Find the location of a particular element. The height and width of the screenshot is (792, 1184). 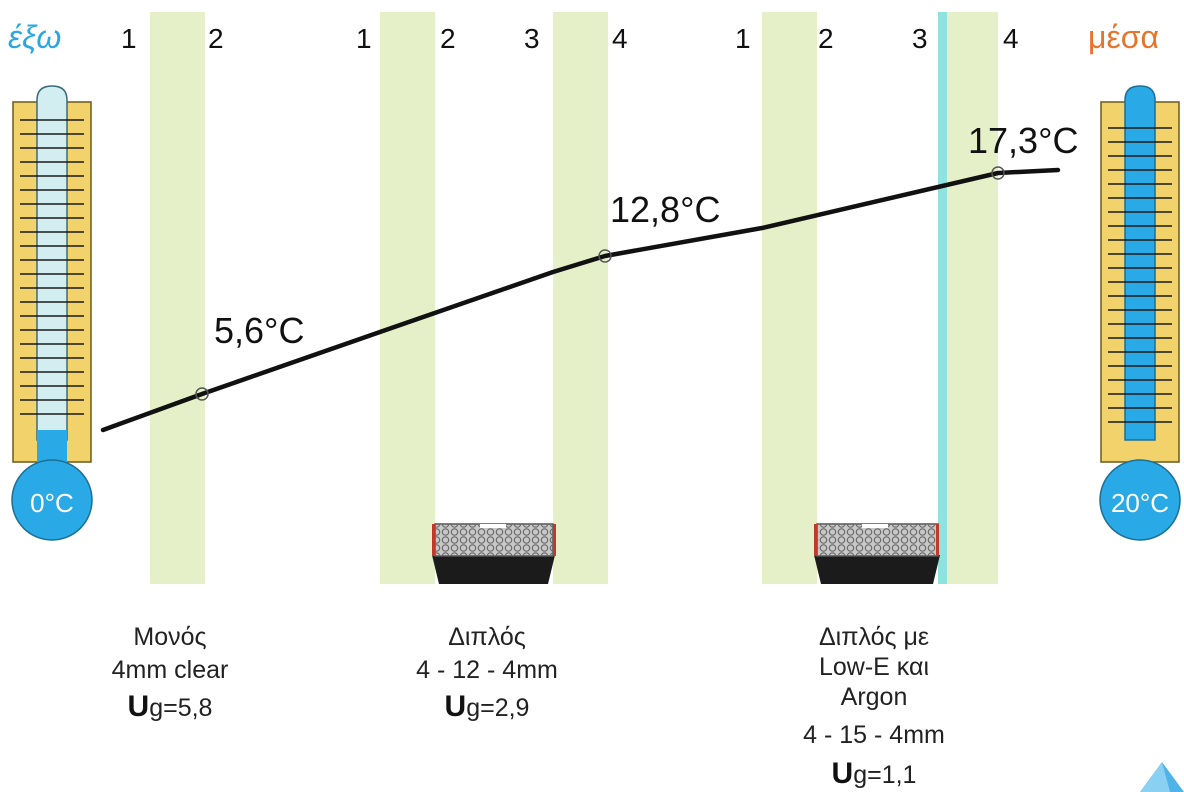

temperature-point-lowe is located at coordinates (998, 173).